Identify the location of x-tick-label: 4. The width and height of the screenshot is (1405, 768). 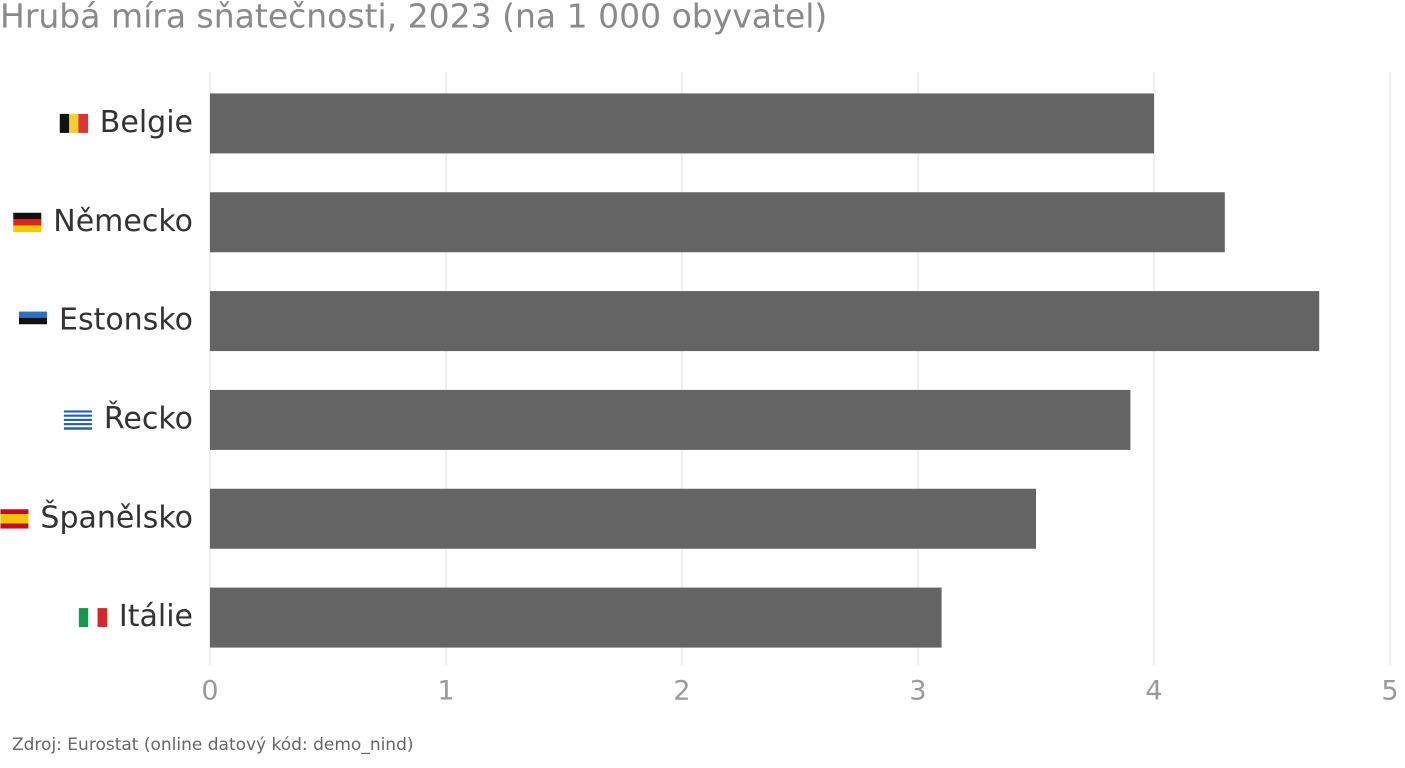
(1153, 691).